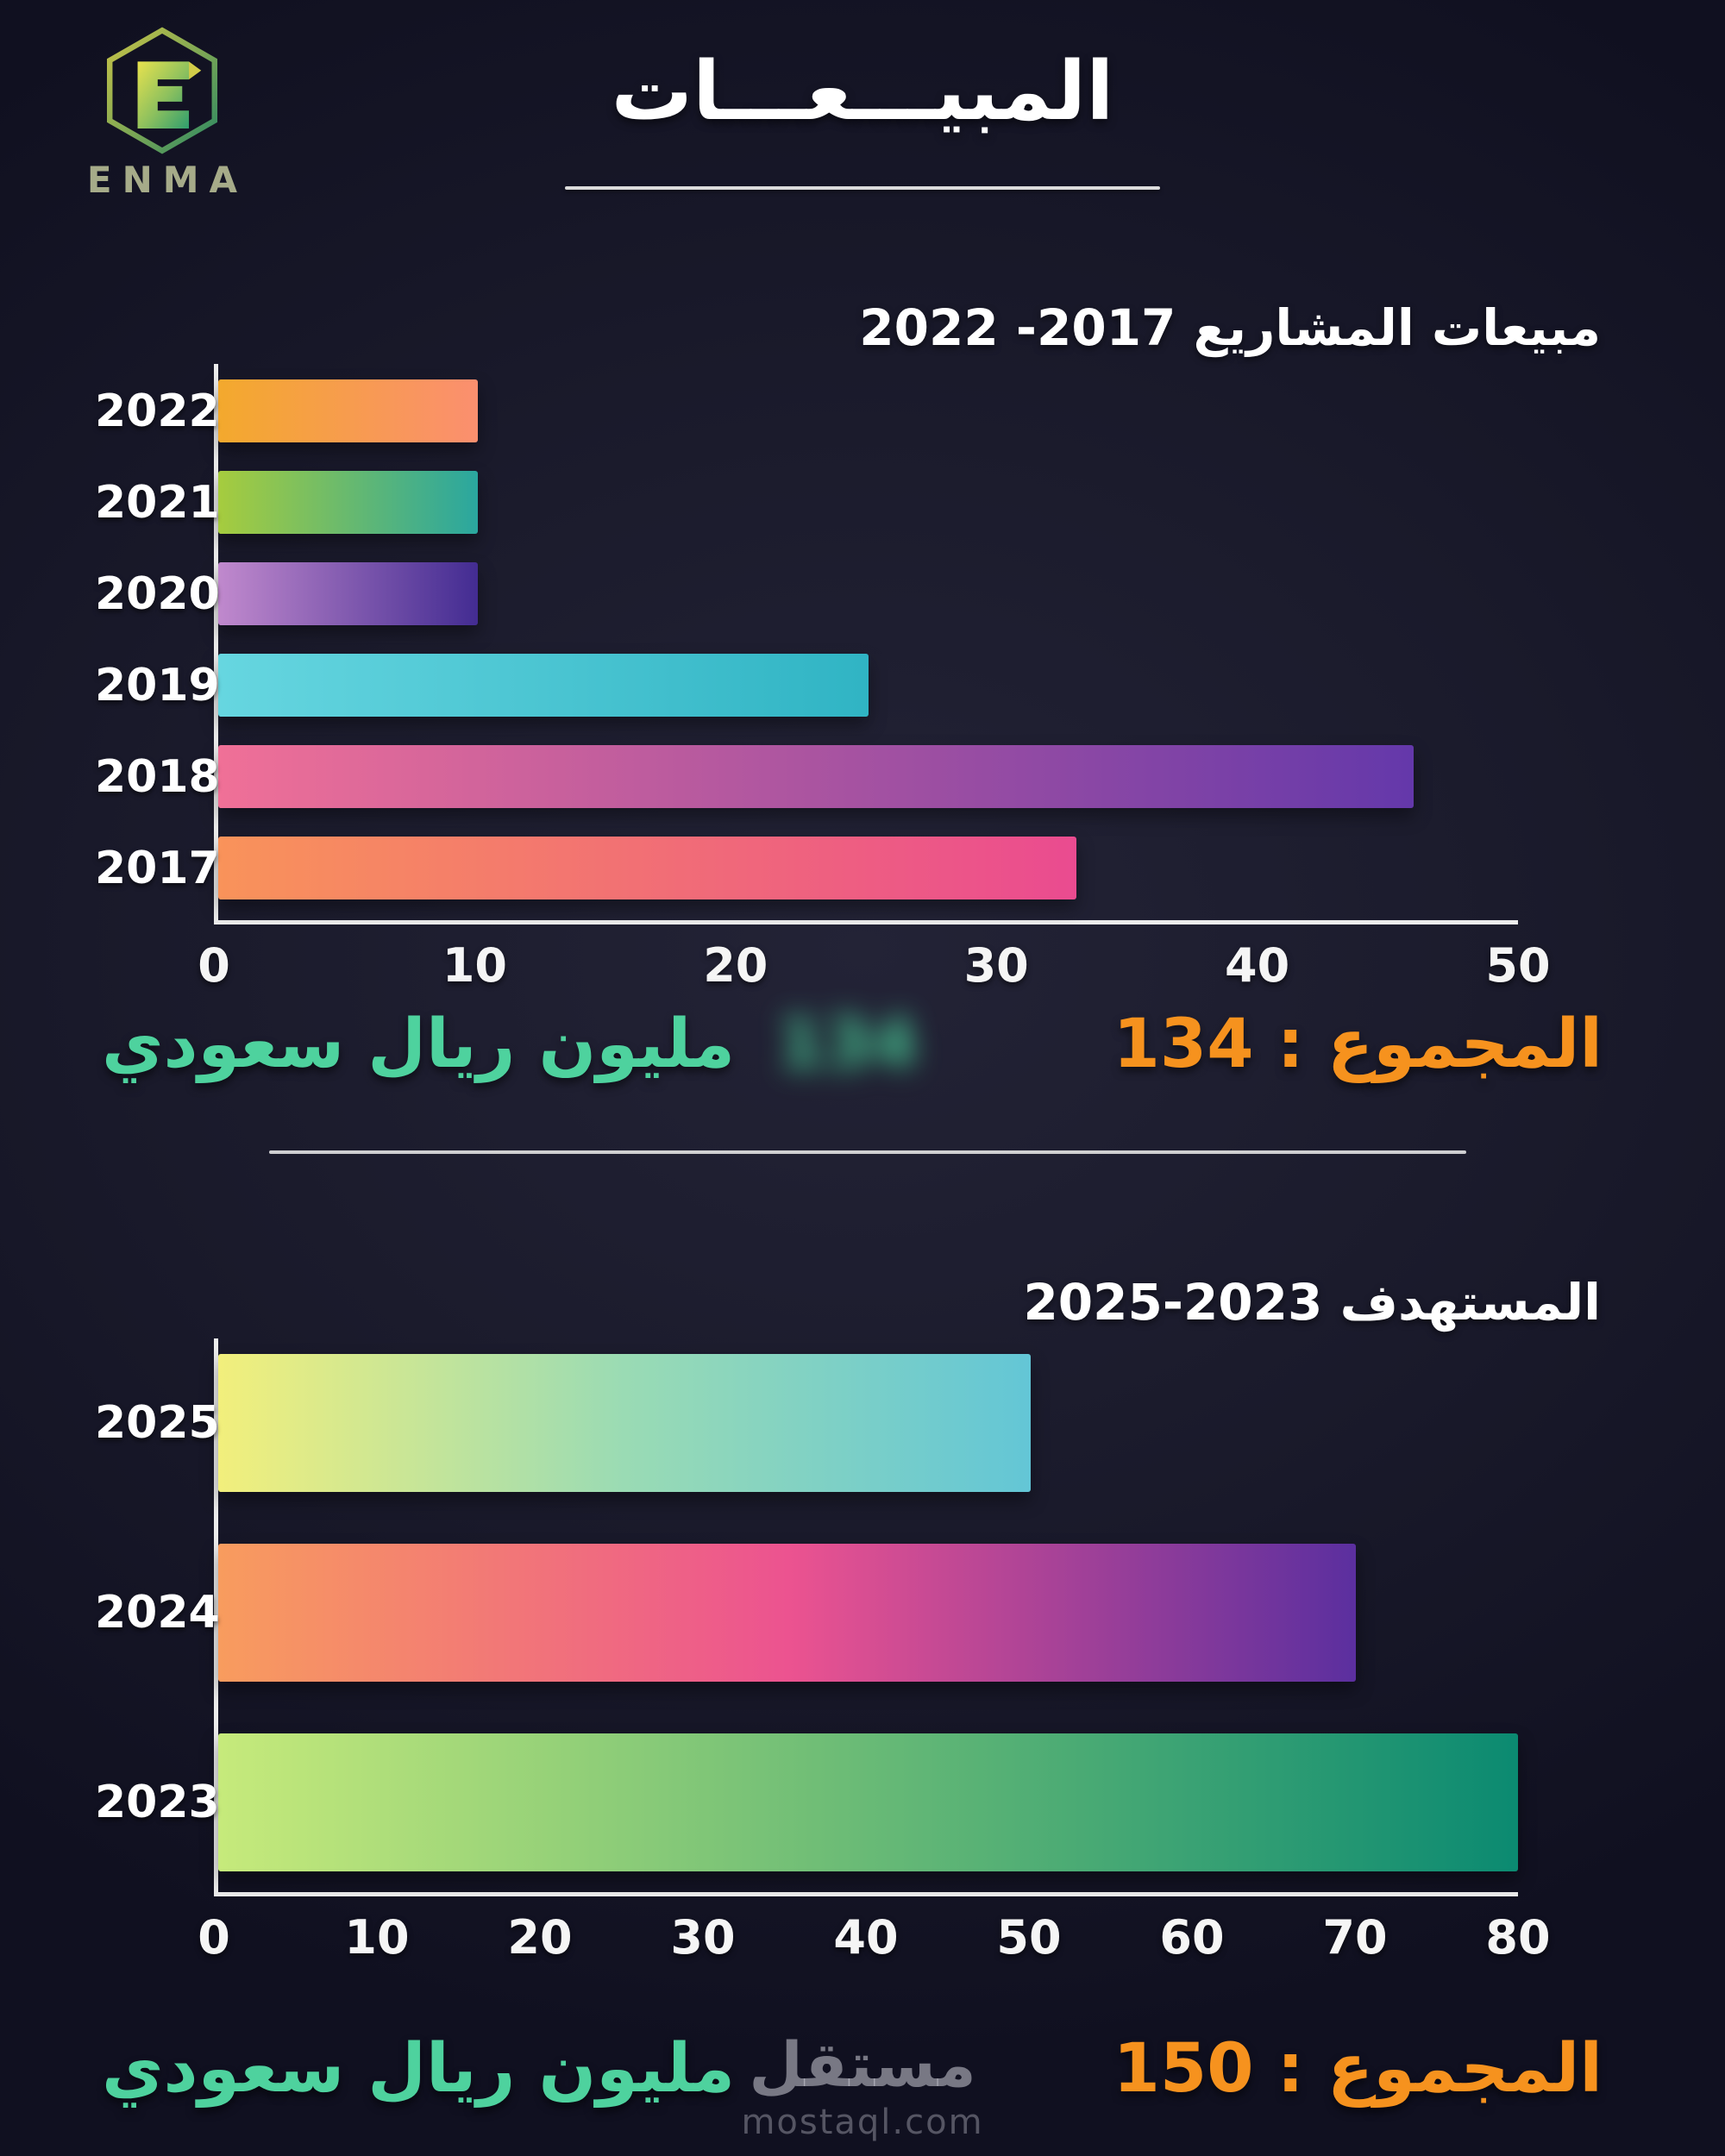  I want to click on bar-row: 2020, so click(807, 593).